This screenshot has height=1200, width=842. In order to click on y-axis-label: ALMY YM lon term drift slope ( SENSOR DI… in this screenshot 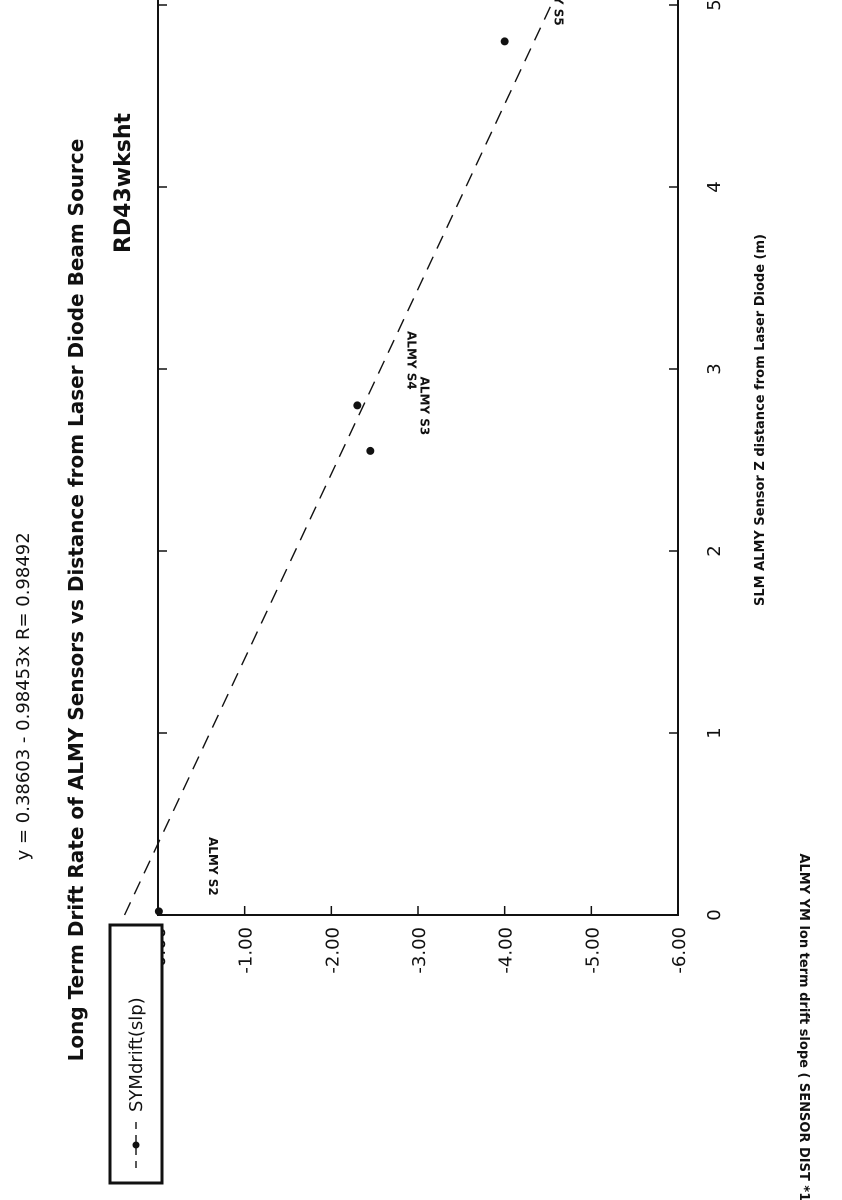, I will do `click(803, 1026)`.